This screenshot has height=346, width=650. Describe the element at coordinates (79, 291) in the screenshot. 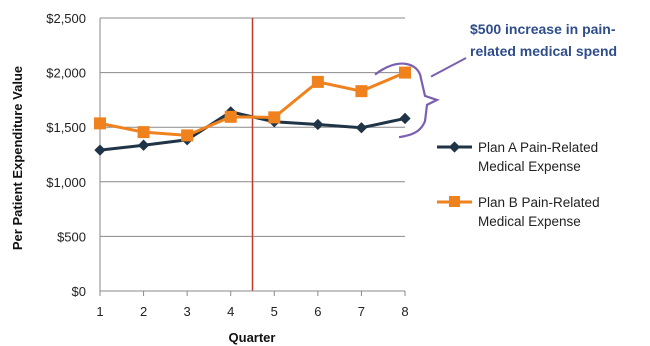

I see `y-tick-label: $0` at that location.